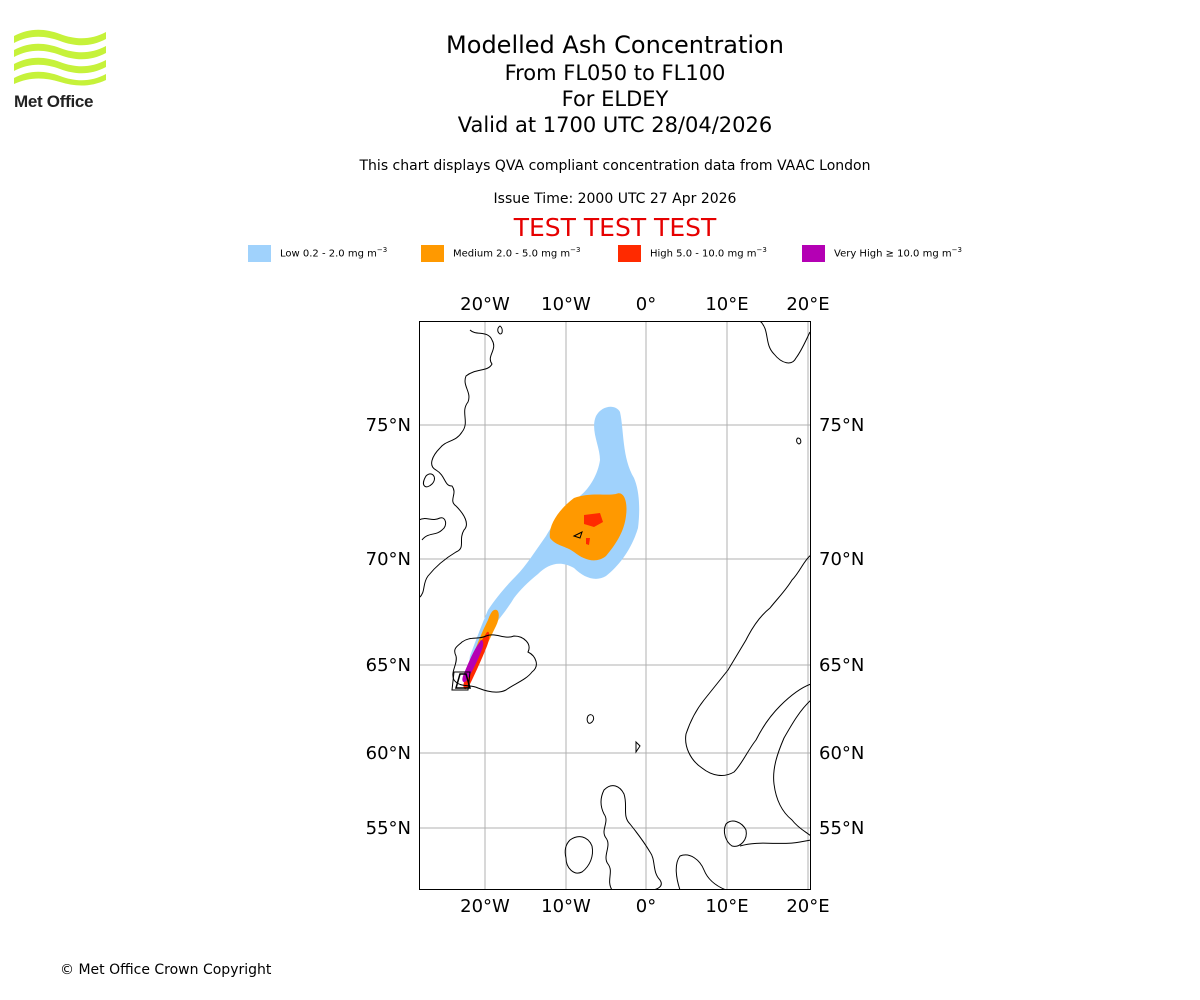 This screenshot has height=1000, width=1200. Describe the element at coordinates (60, 57) in the screenshot. I see `met-office-waves-icon` at that location.